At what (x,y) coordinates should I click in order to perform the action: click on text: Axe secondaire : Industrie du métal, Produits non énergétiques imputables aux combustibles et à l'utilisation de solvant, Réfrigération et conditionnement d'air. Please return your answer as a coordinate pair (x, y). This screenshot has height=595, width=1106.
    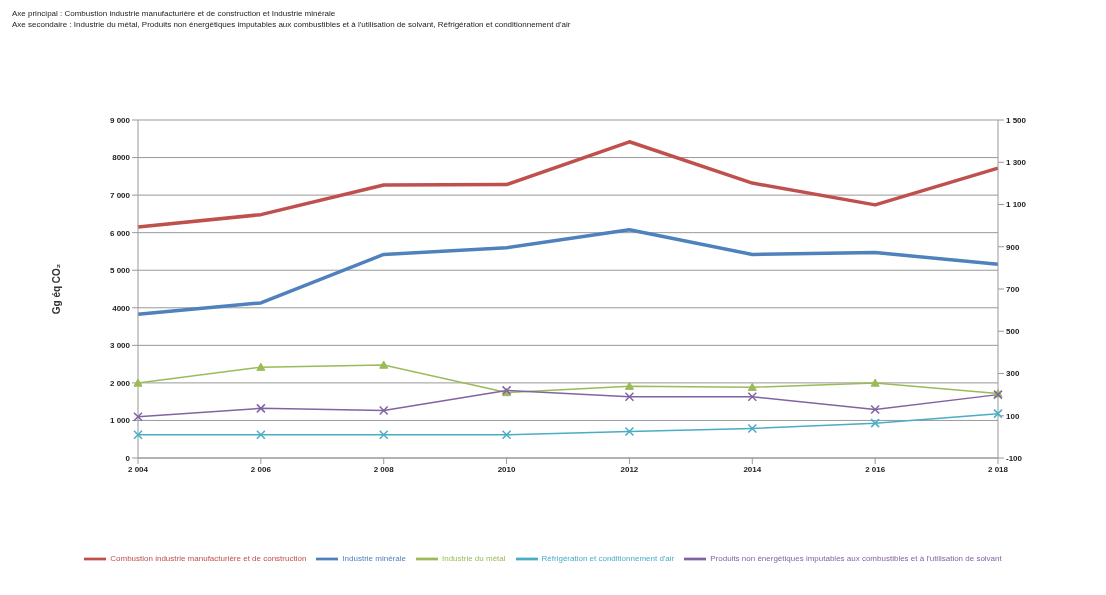
    Looking at the image, I should click on (292, 24).